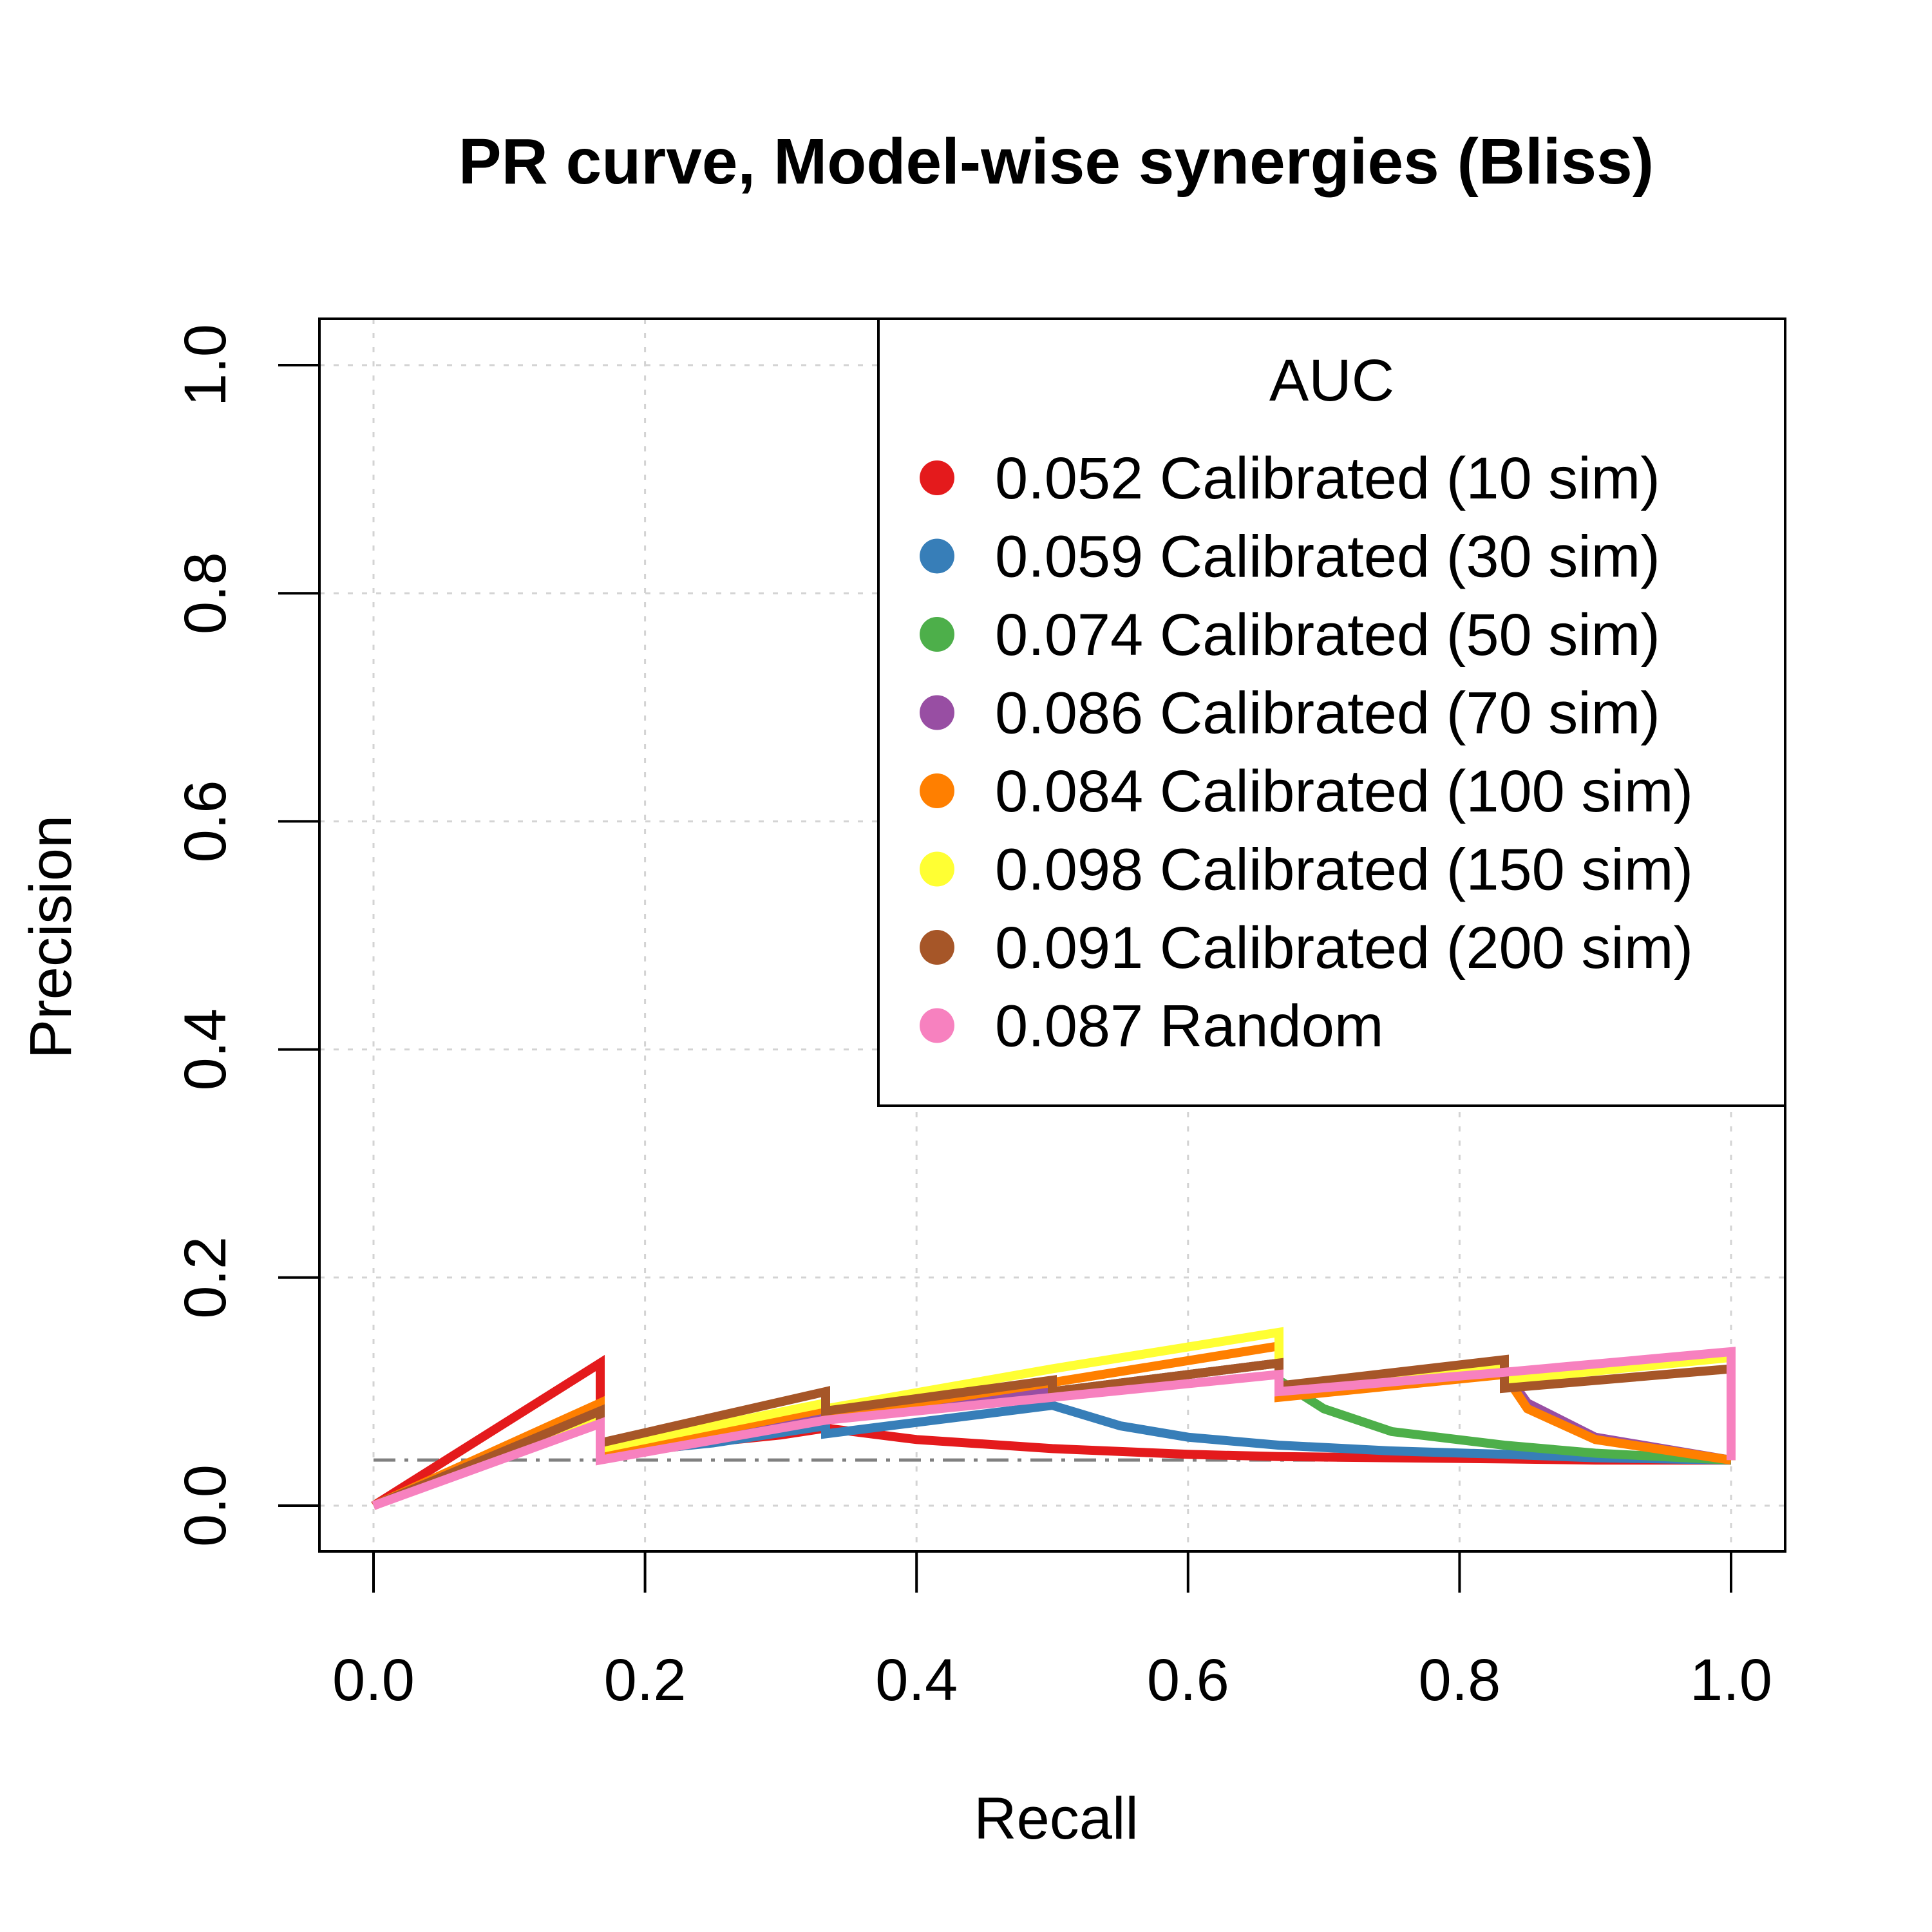 This screenshot has height=1932, width=1932. I want to click on legend-entry-2: 0.059 Calibrated (30 sim), so click(1327, 557).